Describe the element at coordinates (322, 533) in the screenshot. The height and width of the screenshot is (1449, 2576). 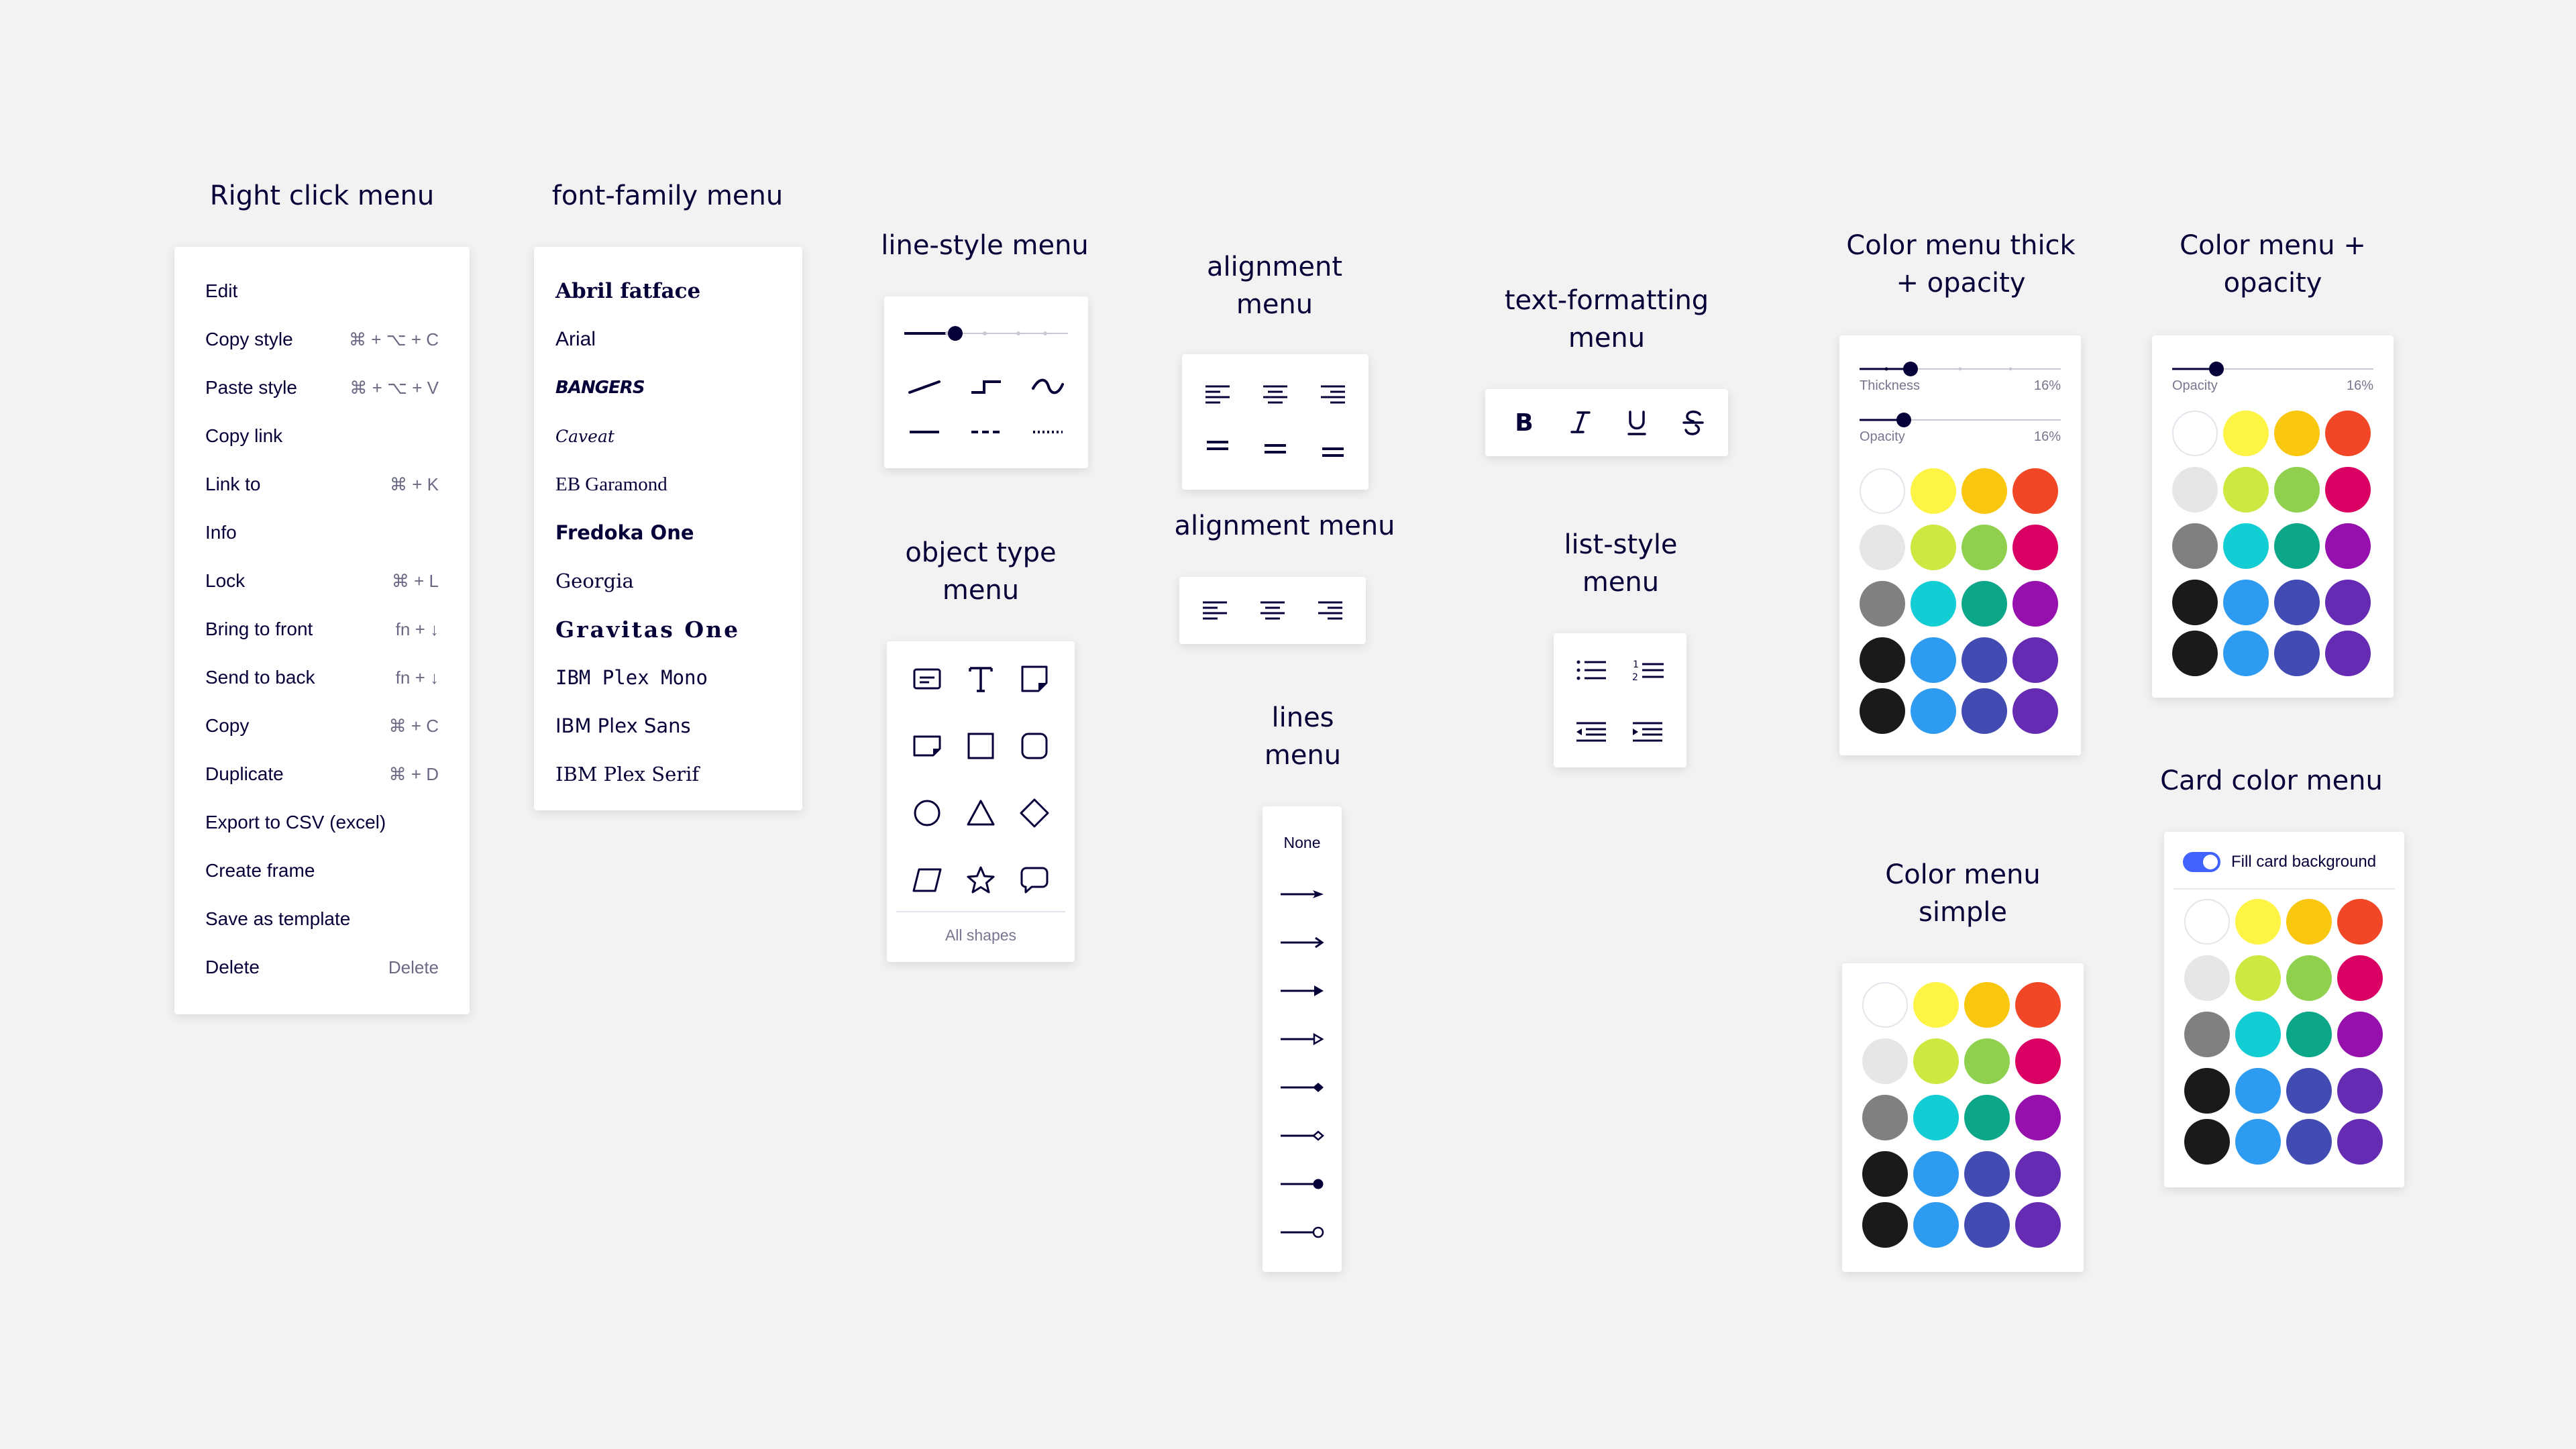
I see `menu-item-info: Info` at that location.